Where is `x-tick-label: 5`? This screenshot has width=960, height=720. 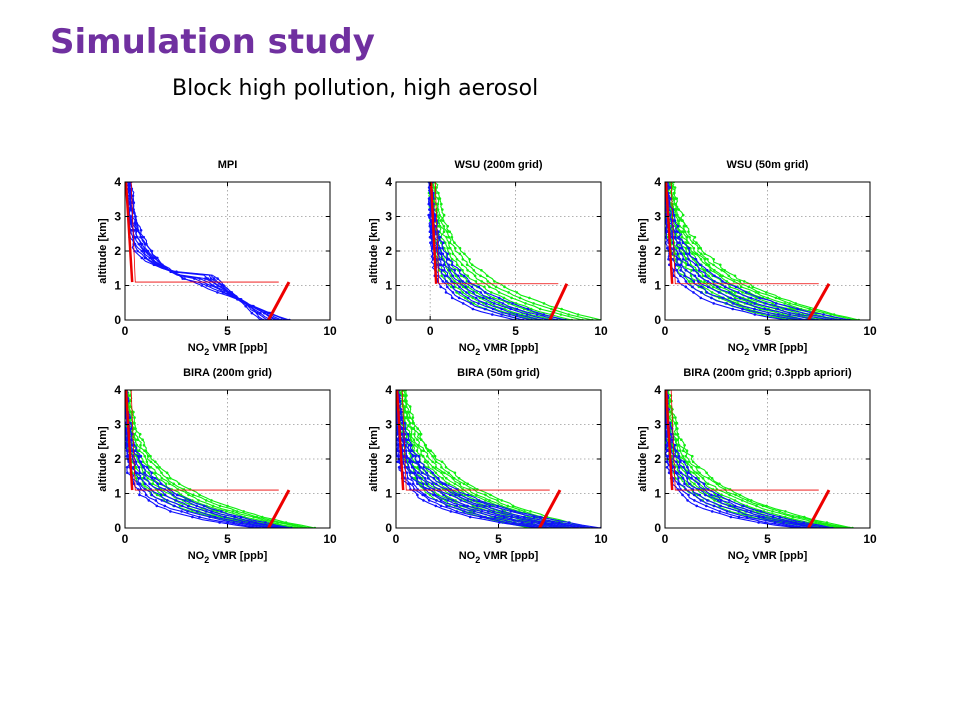 x-tick-label: 5 is located at coordinates (767, 331).